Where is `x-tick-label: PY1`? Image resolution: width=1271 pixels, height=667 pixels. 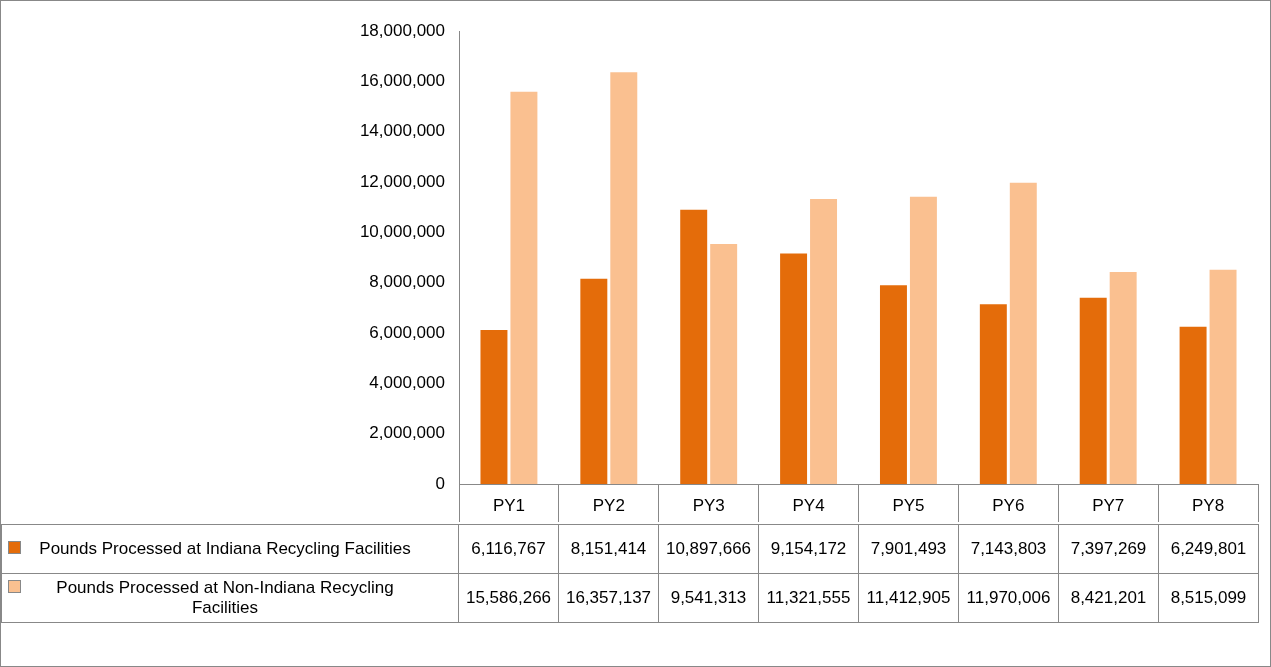
x-tick-label: PY1 is located at coordinates (509, 505).